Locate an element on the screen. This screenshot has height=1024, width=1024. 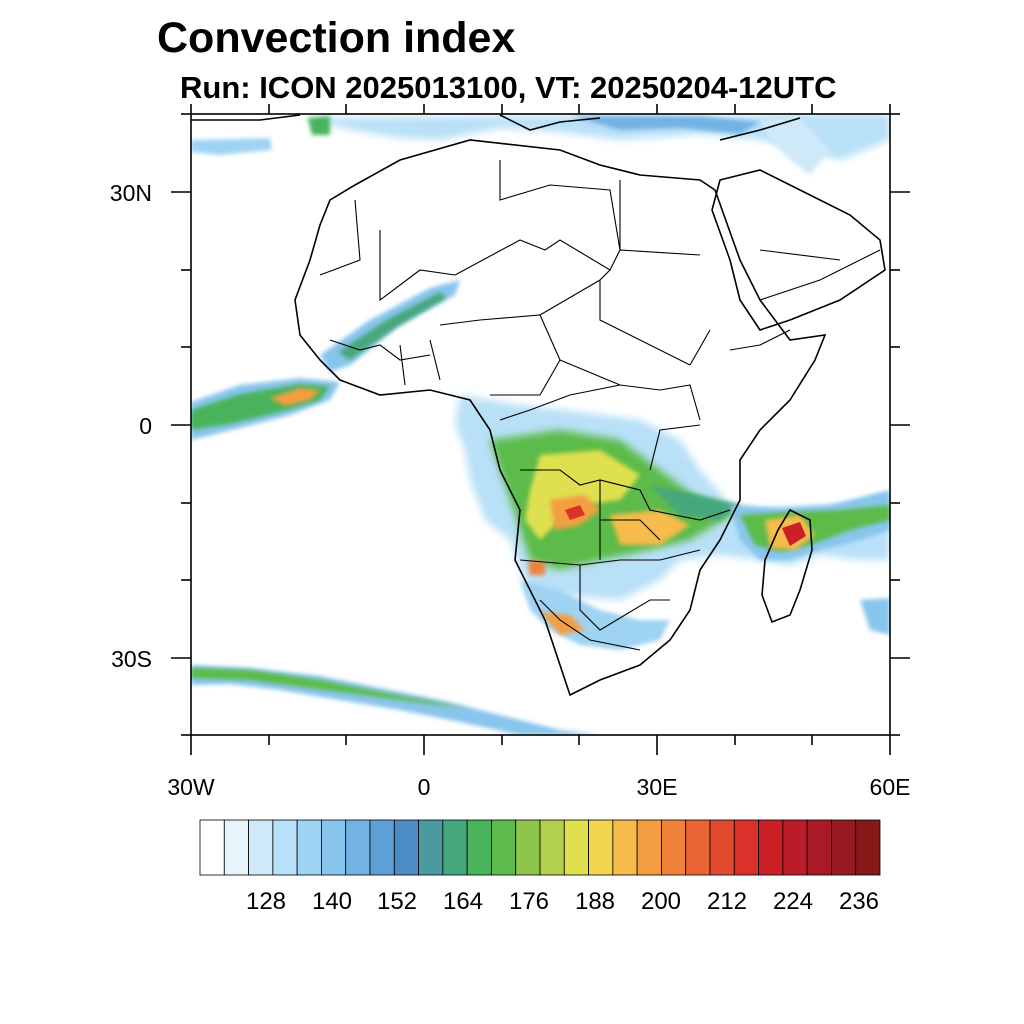
colorbar-label: 128 is located at coordinates (266, 901).